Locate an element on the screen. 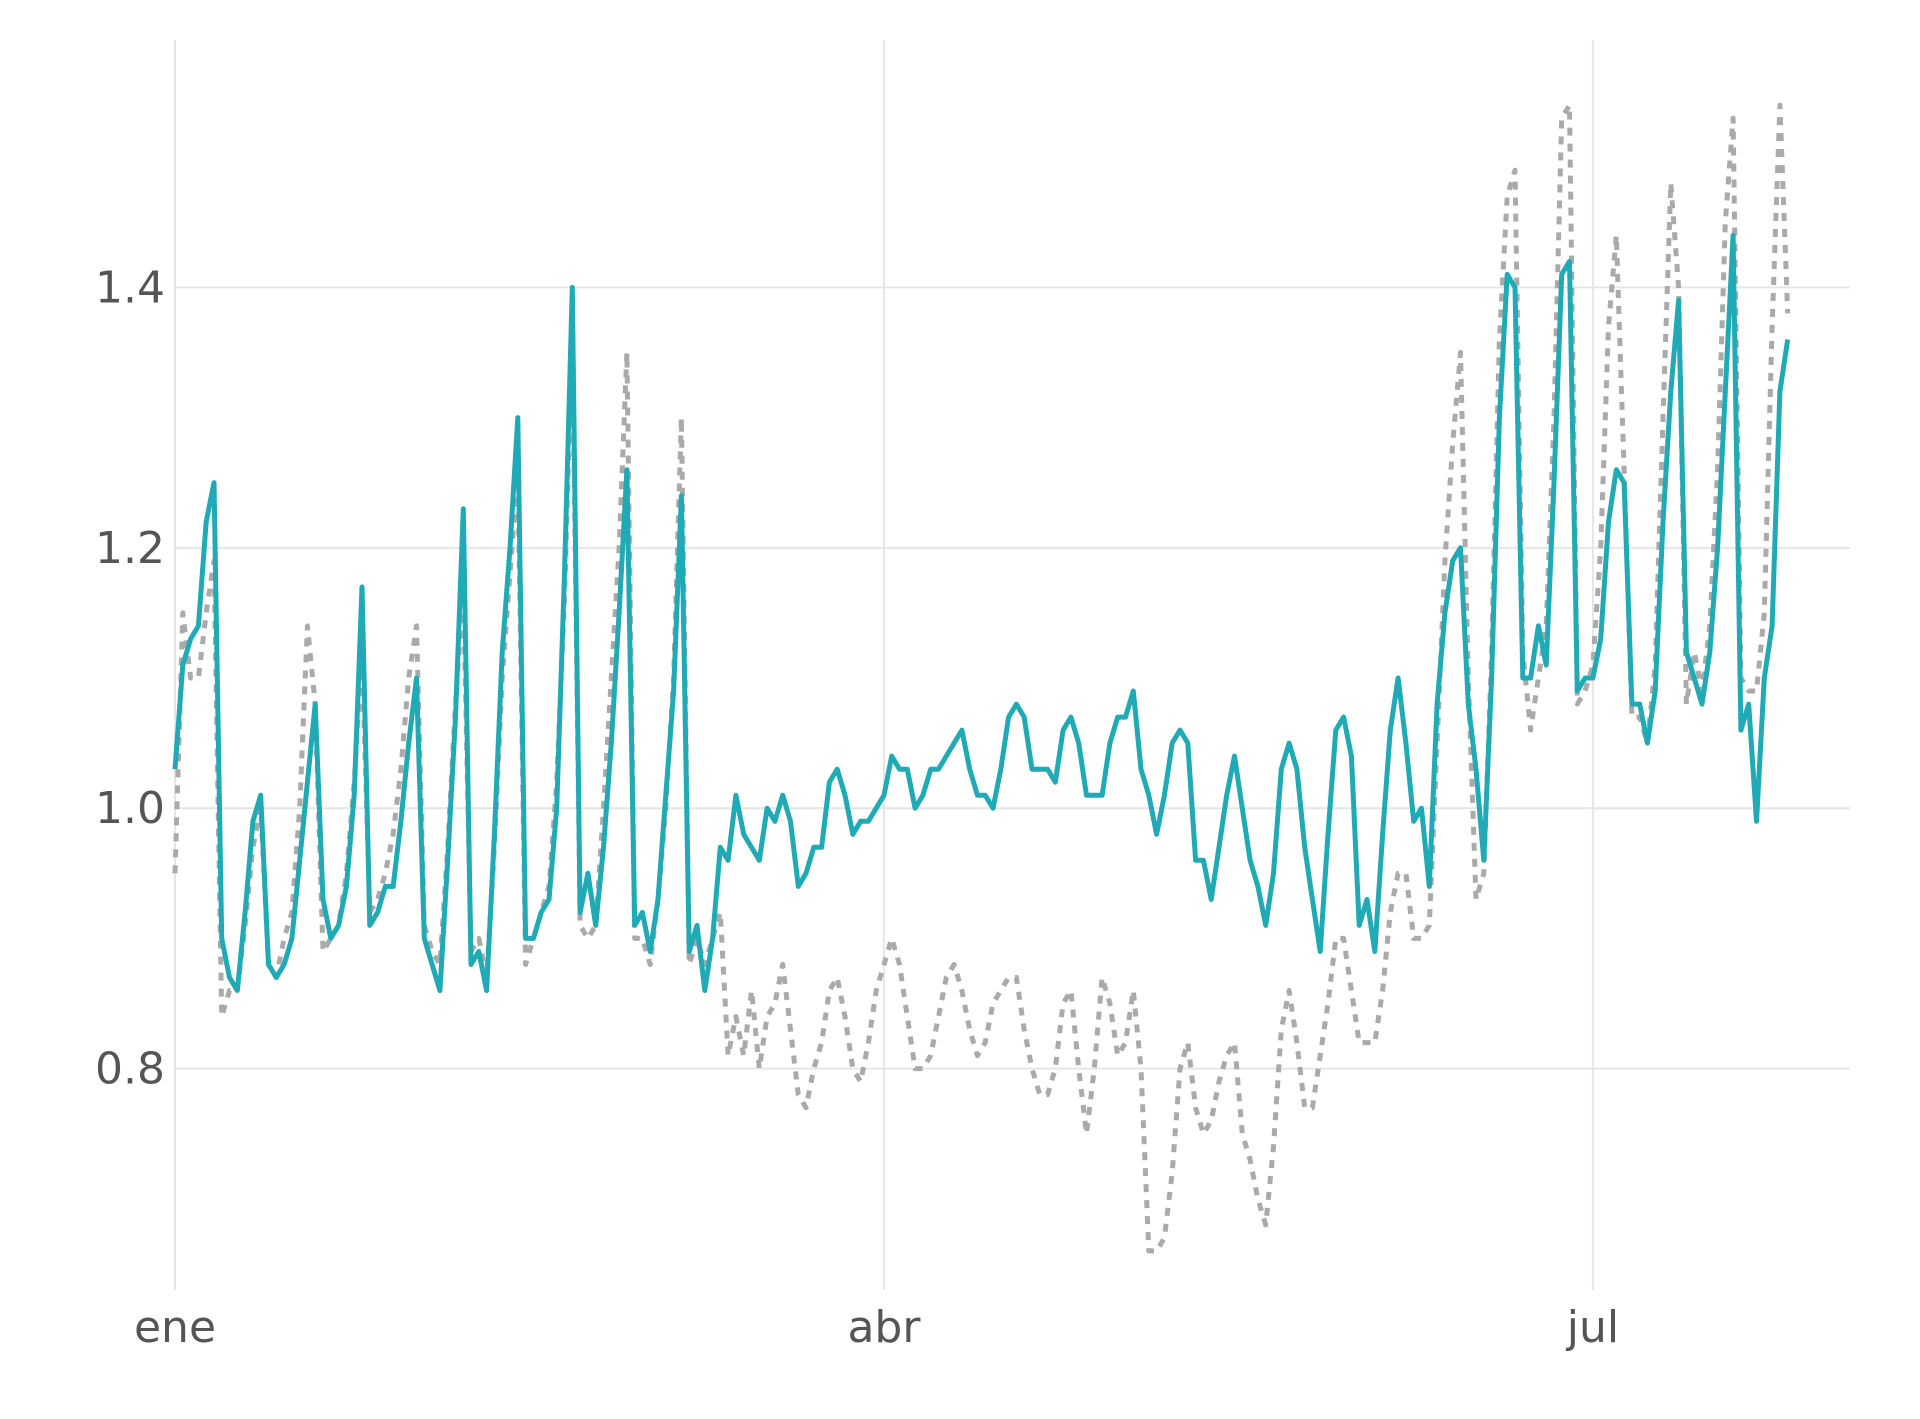 The image size is (1920, 1419). y-tick-labels: 0.8 1.0 1.2 1.4 is located at coordinates (130, 678).